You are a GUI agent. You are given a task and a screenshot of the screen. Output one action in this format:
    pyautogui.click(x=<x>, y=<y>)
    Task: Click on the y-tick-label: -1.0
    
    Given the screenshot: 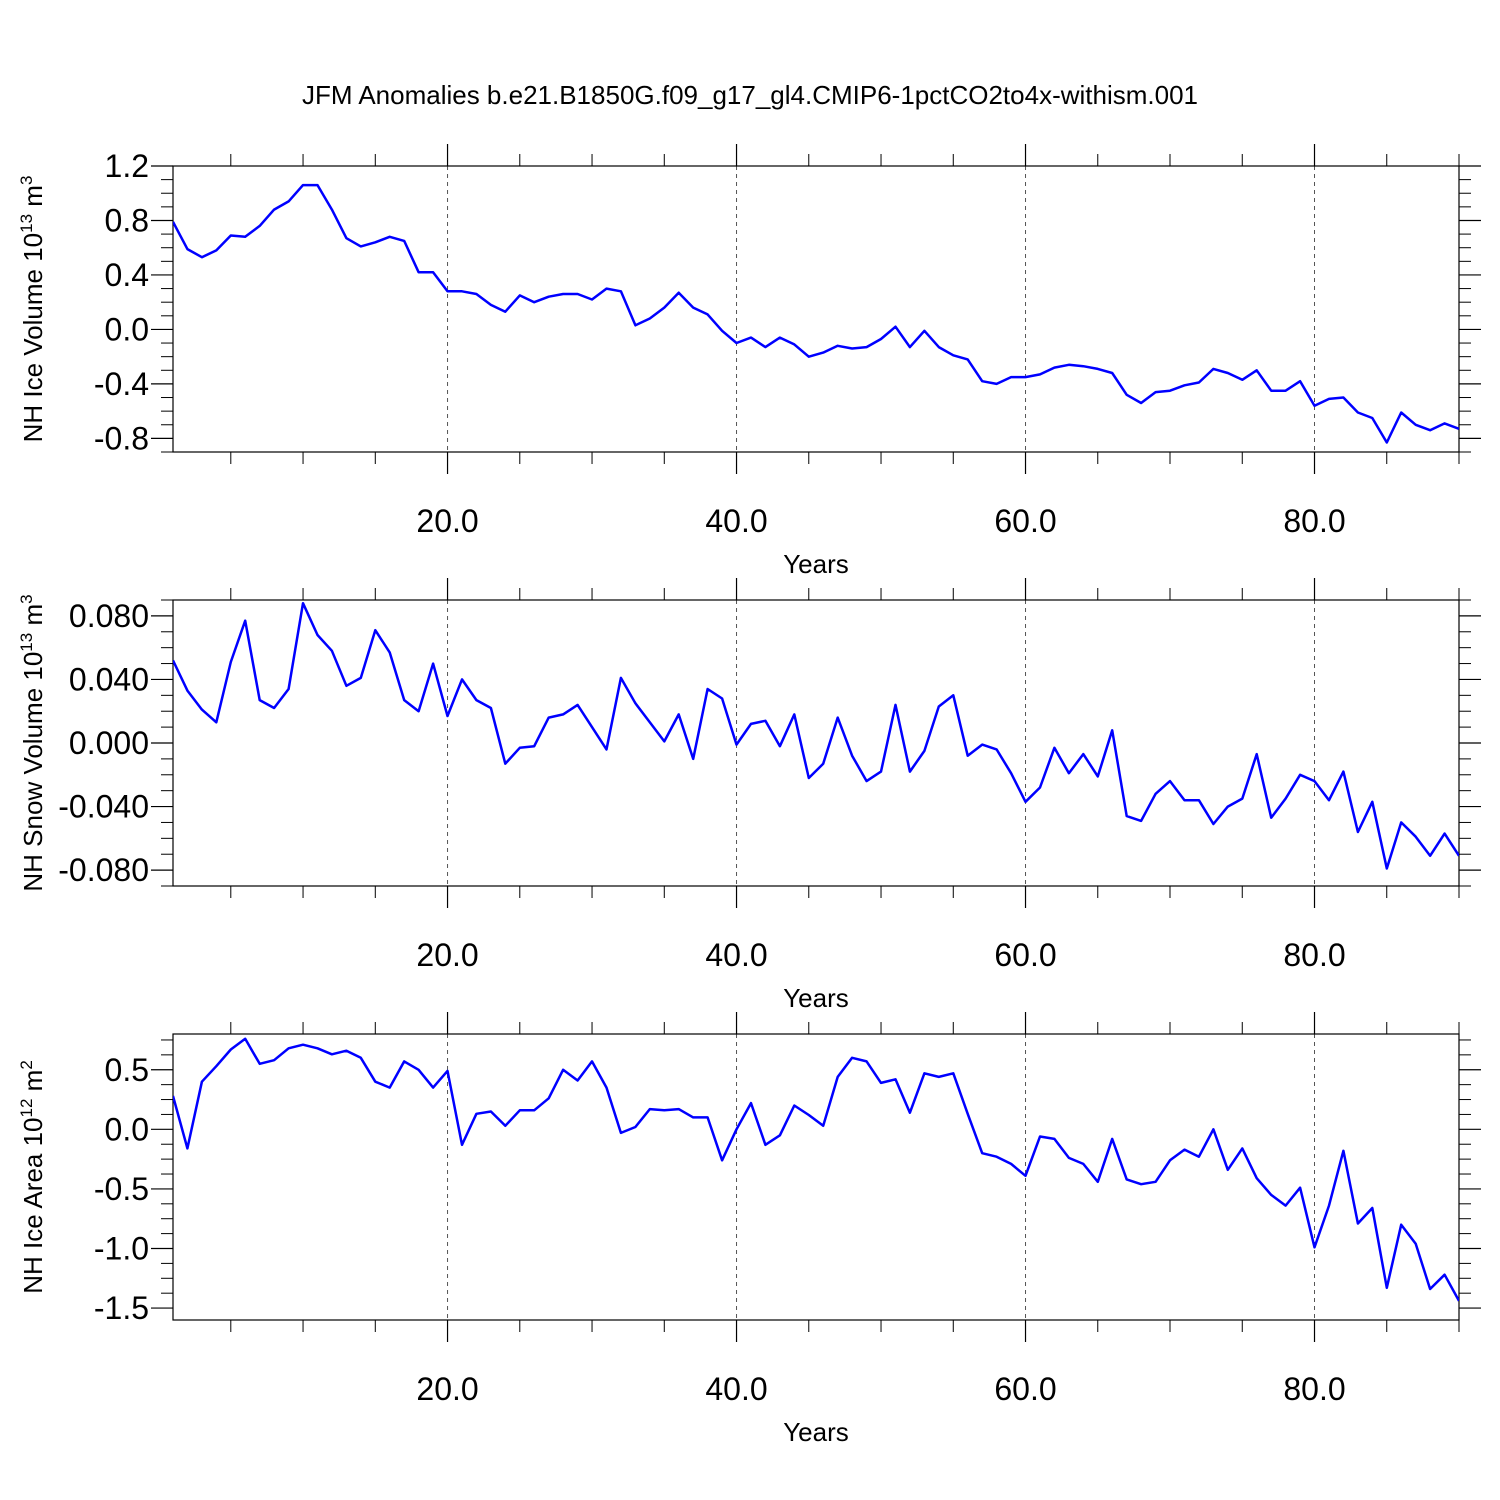 What is the action you would take?
    pyautogui.click(x=121, y=1249)
    